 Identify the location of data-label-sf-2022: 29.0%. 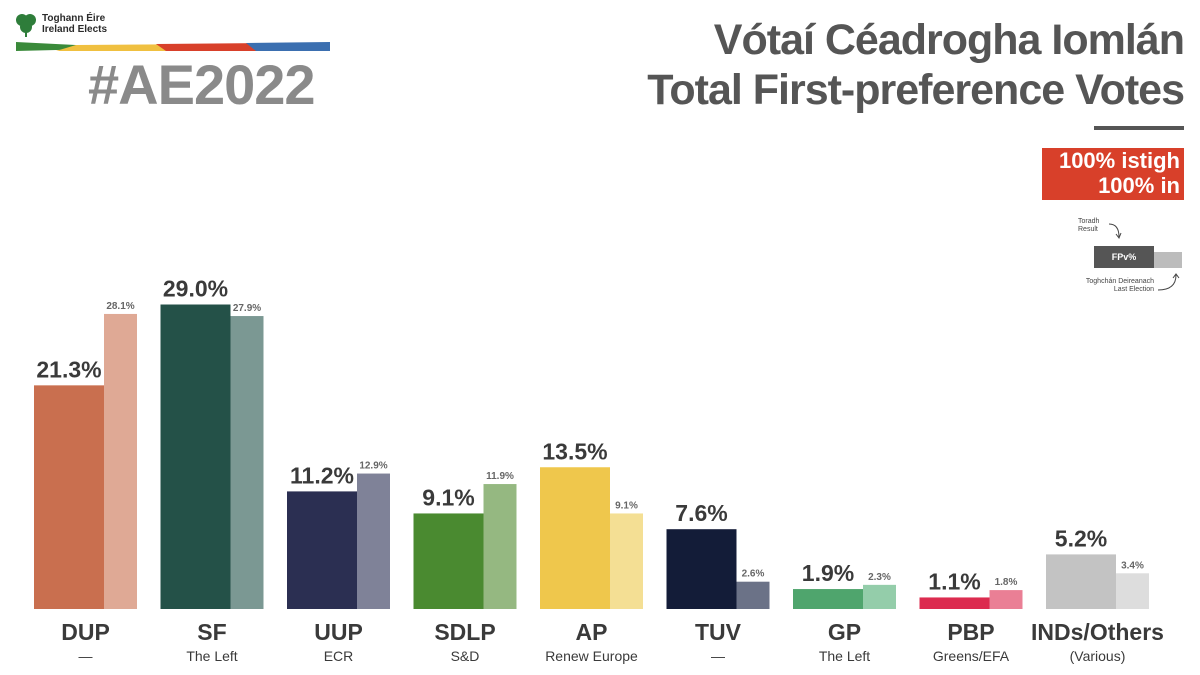
(195, 289).